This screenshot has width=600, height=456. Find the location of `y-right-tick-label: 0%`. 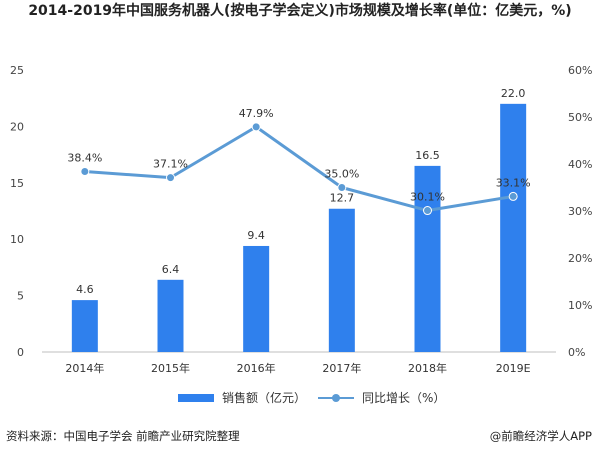

y-right-tick-label: 0% is located at coordinates (576, 352).